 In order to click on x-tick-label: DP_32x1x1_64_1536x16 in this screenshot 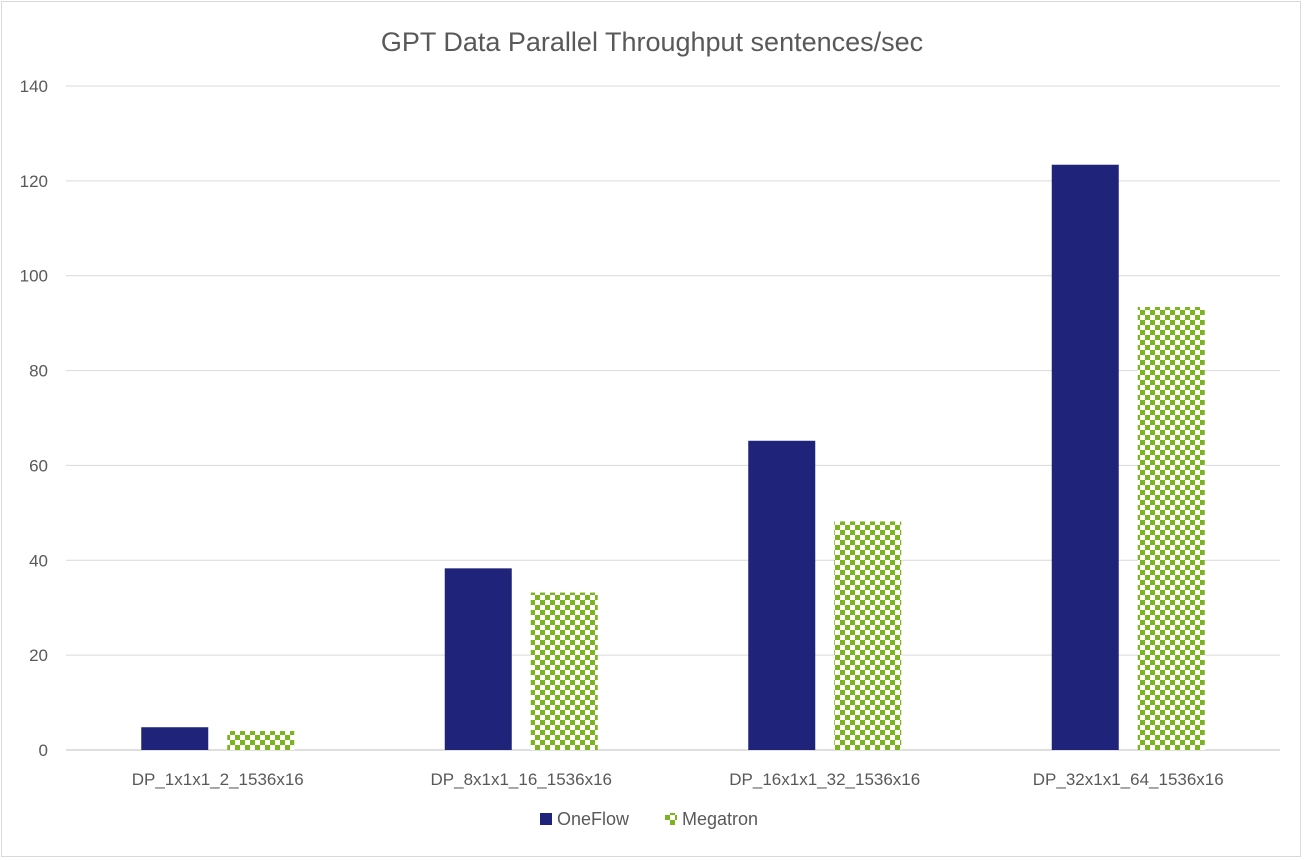, I will do `click(1128, 779)`.